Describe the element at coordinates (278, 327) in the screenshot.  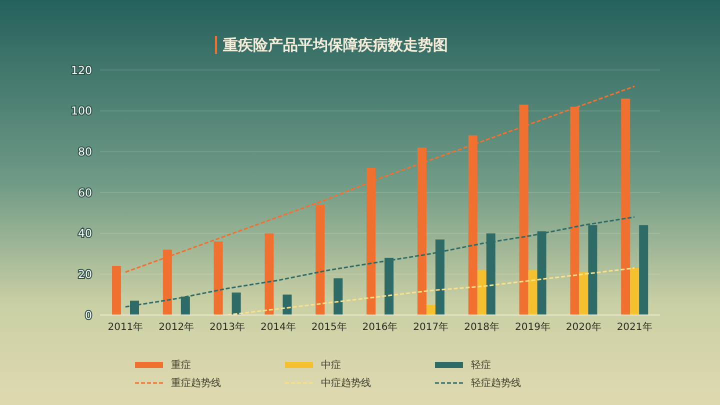
I see `x-tick-label: 2014年` at that location.